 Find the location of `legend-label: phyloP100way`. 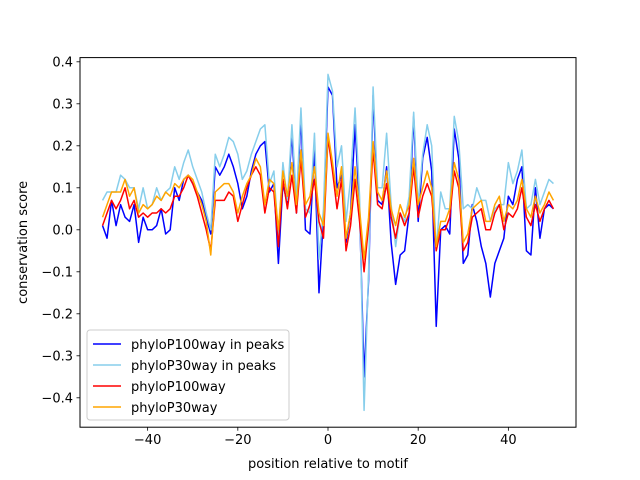

legend-label: phyloP100way is located at coordinates (178, 387).